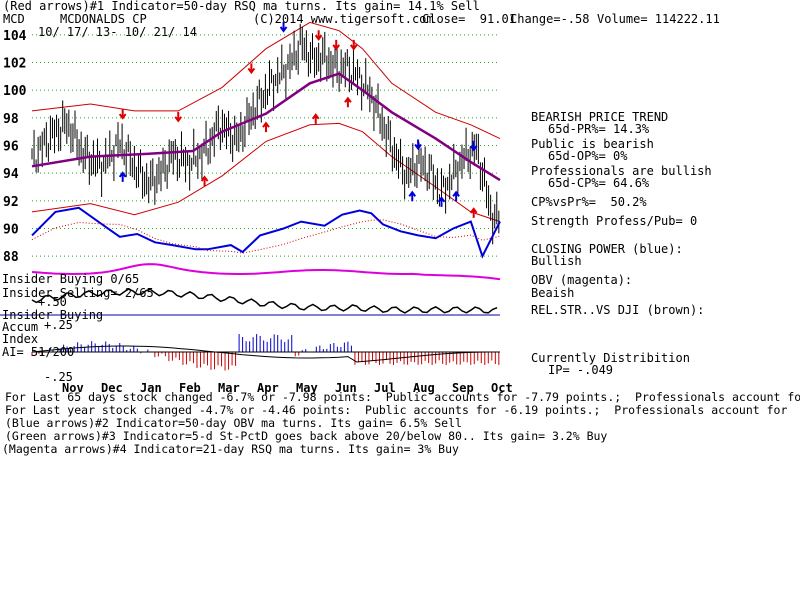  Describe the element at coordinates (53, 315) in the screenshot. I see `insider-buying-label-2: Insider Buying` at that location.